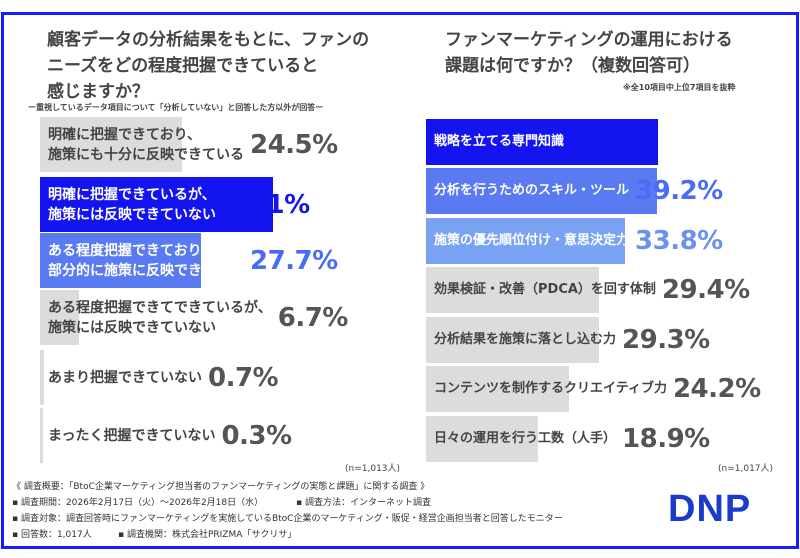 The height and width of the screenshot is (558, 800). I want to click on category-label: 戦略を立てる専門知識, so click(499, 141).